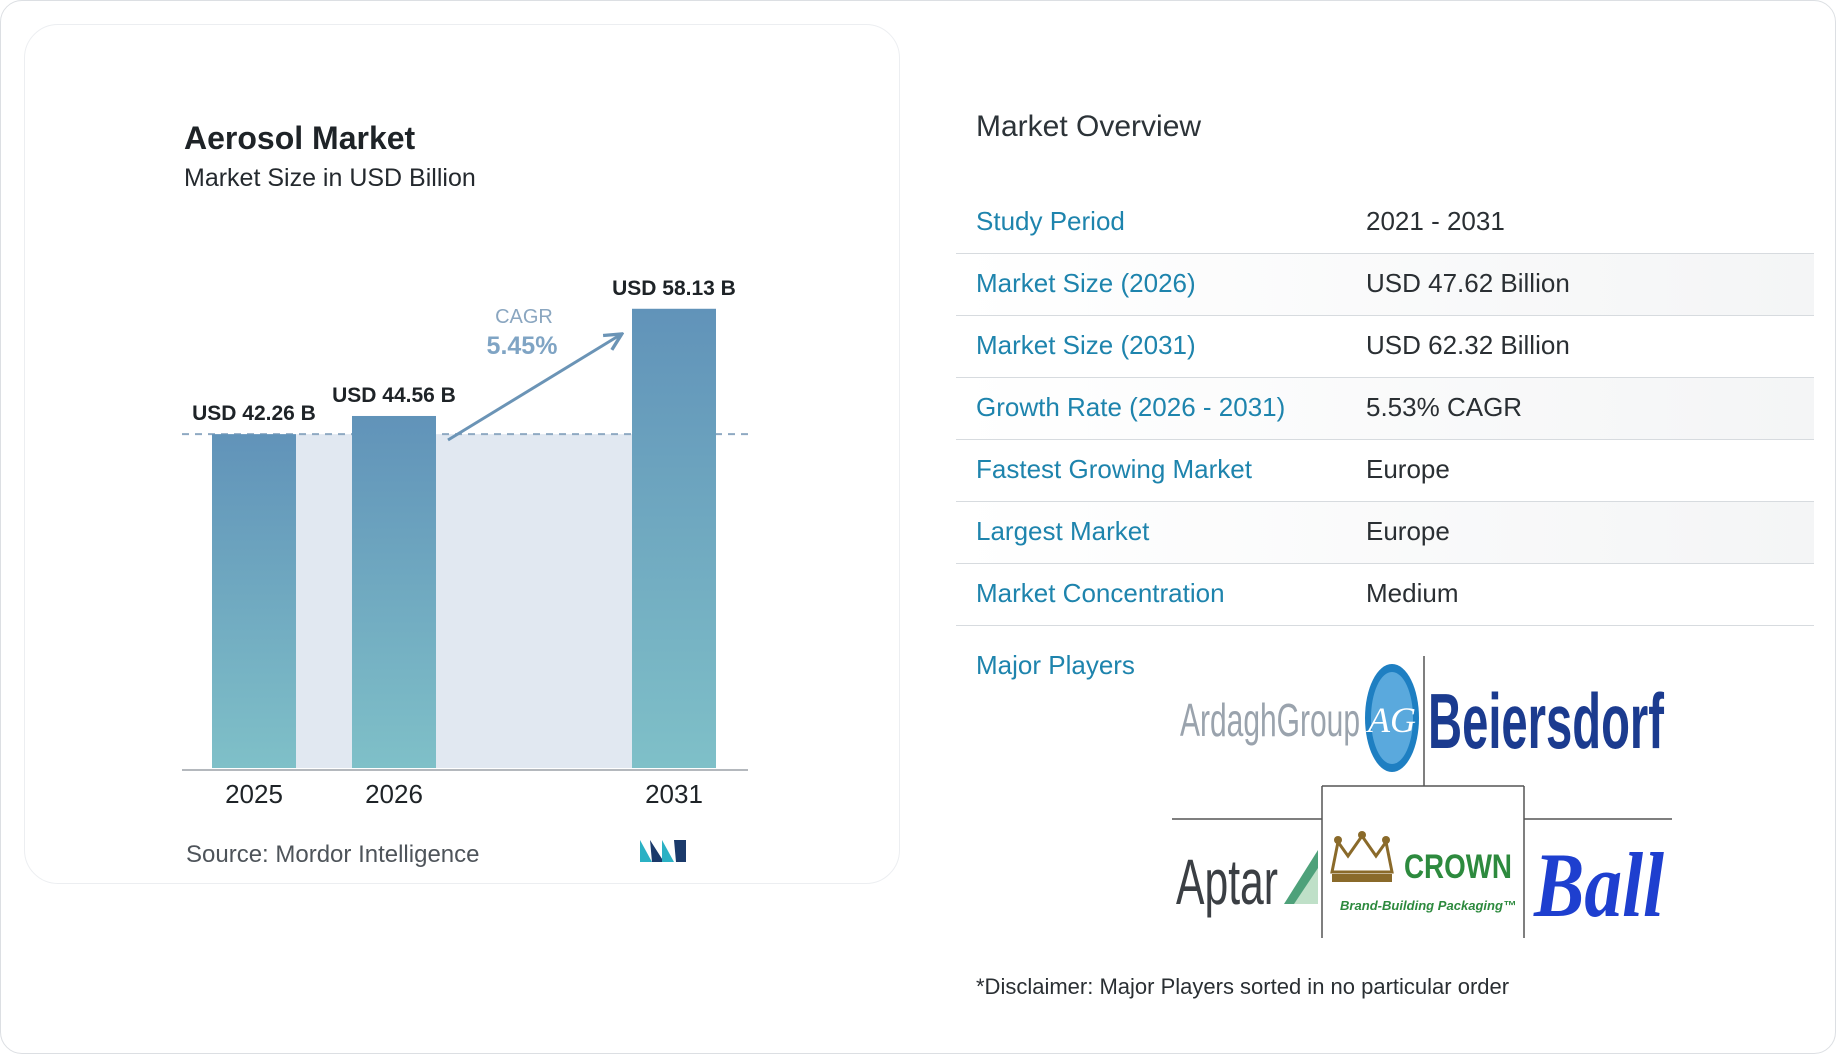 The height and width of the screenshot is (1054, 1836). I want to click on x-tick-label-2025: 2025, so click(254, 794).